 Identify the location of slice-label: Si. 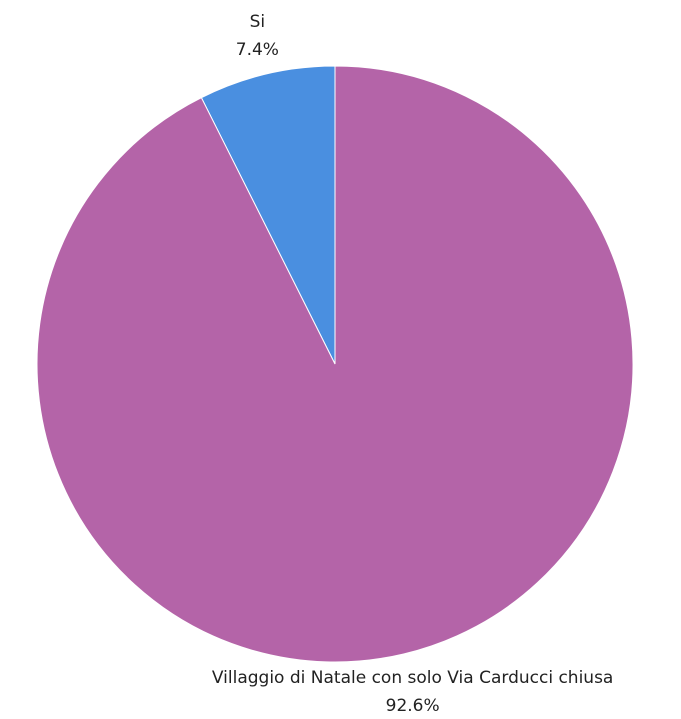
(258, 22).